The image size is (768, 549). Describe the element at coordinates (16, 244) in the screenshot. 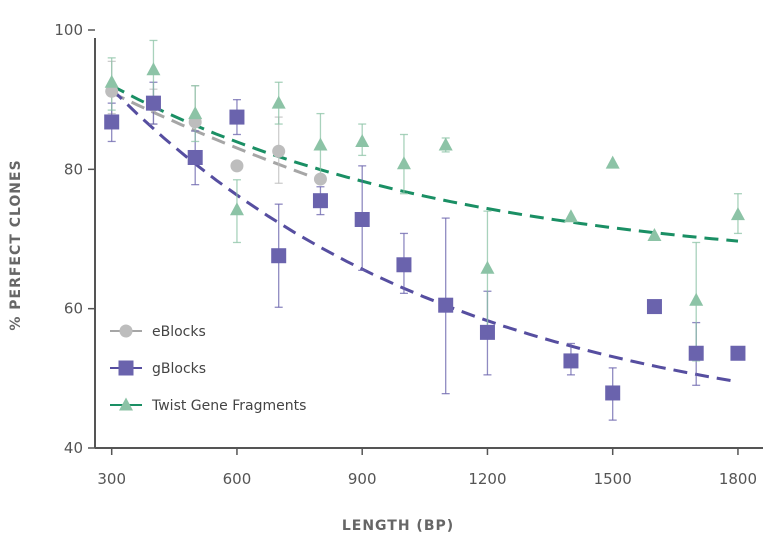

I see `y-axis-title: % PERFECT CLONES` at that location.